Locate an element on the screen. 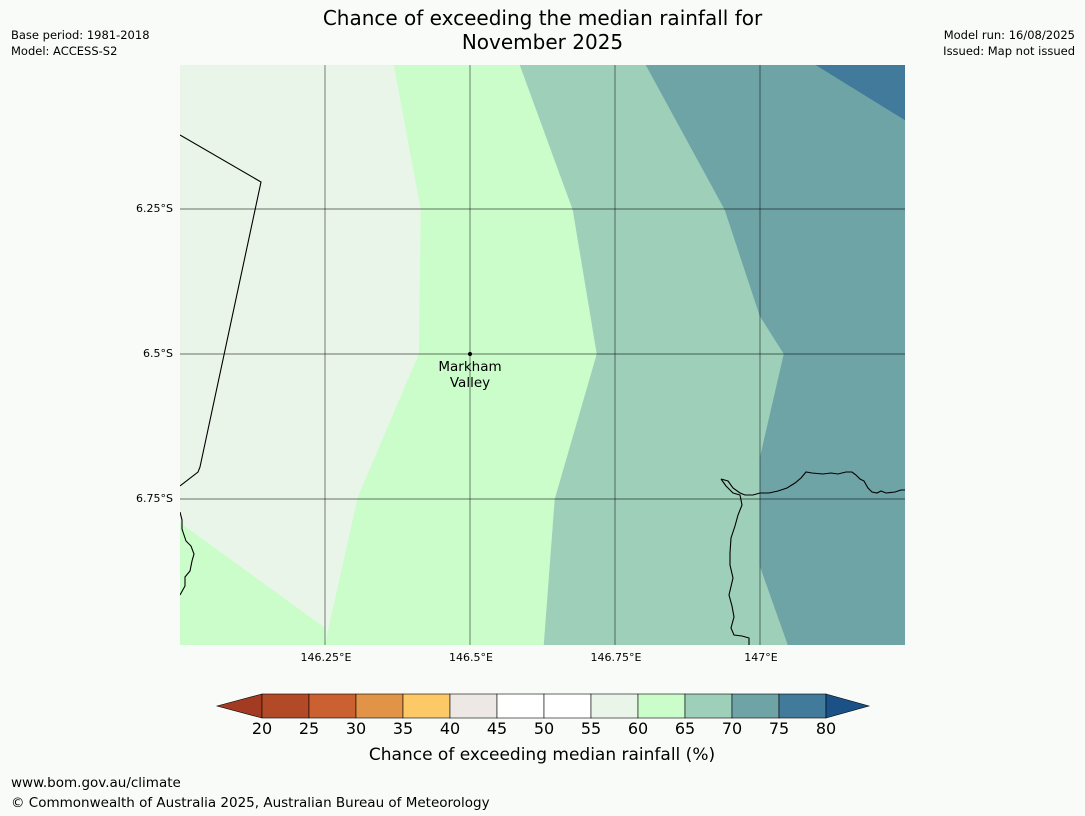 The image size is (1085, 816). colorbar-tick-70: 70 is located at coordinates (732, 728).